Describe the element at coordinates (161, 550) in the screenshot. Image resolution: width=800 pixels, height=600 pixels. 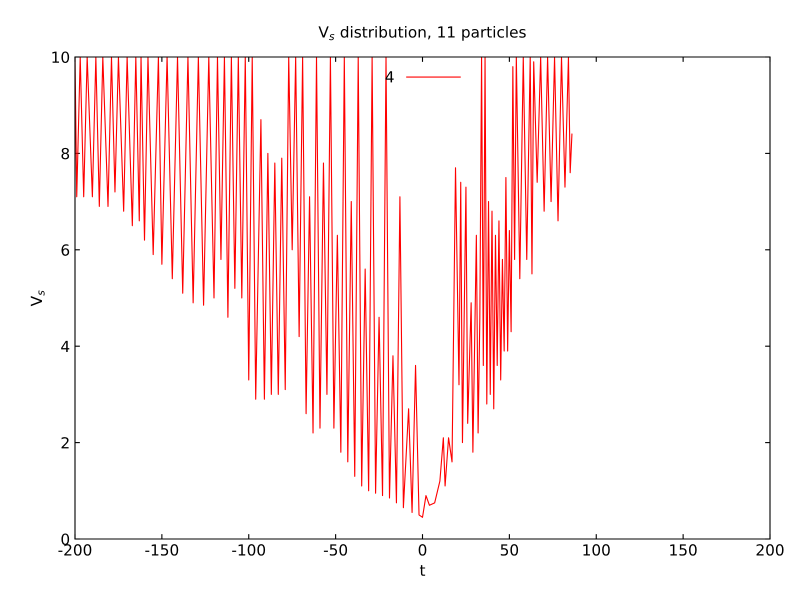
I see `x-tick-label: -150` at that location.